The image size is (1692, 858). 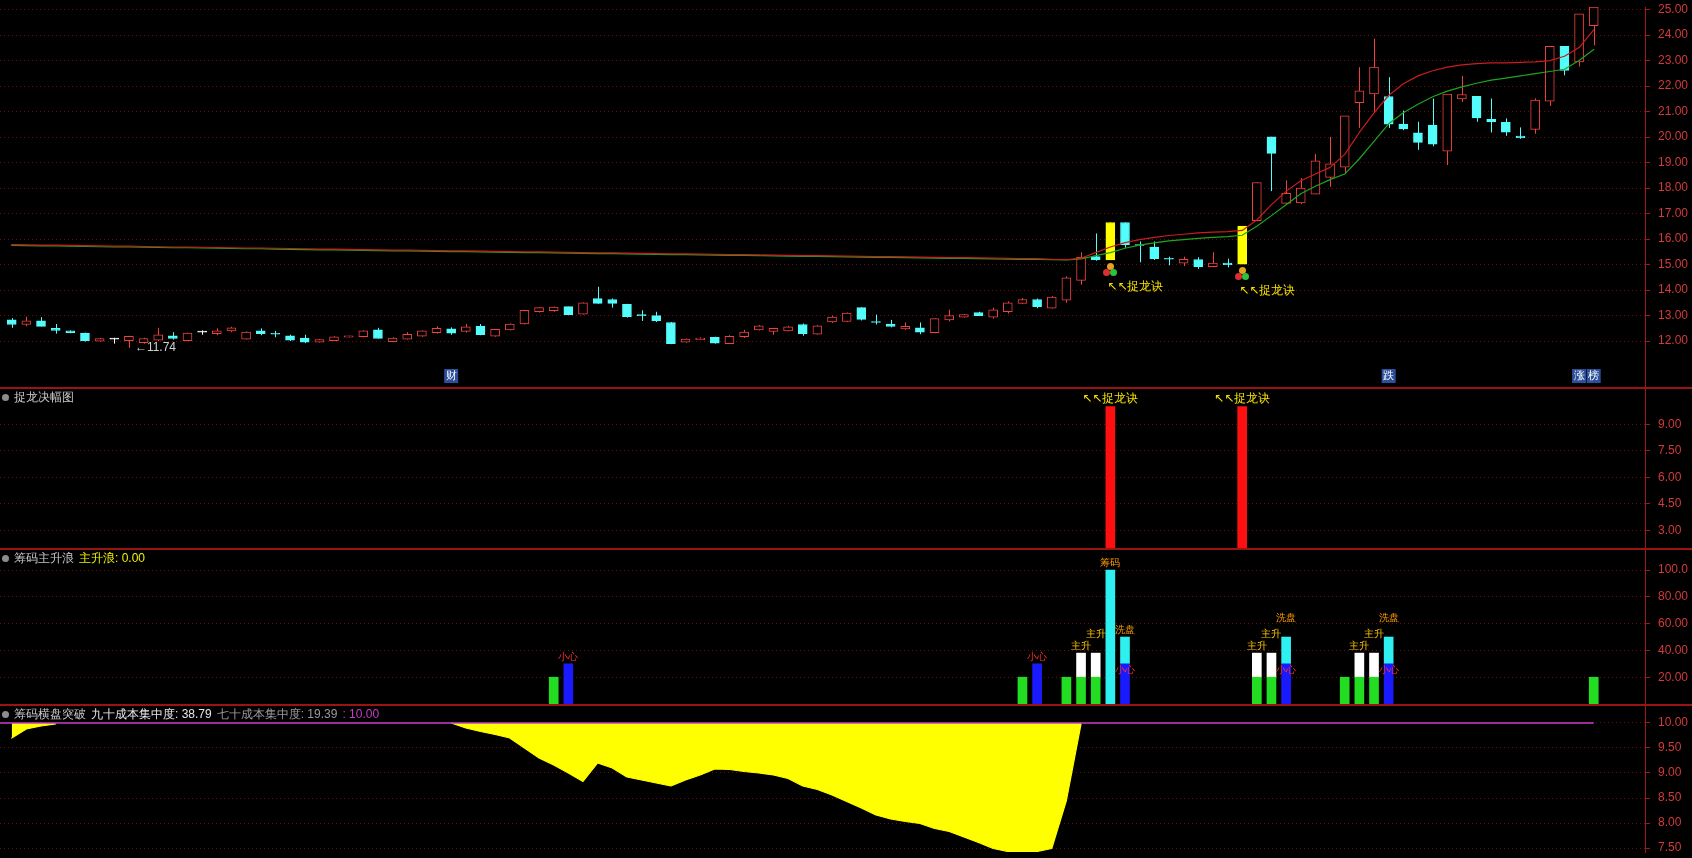 I want to click on y-tick-label: 16.00, so click(x=1673, y=238).